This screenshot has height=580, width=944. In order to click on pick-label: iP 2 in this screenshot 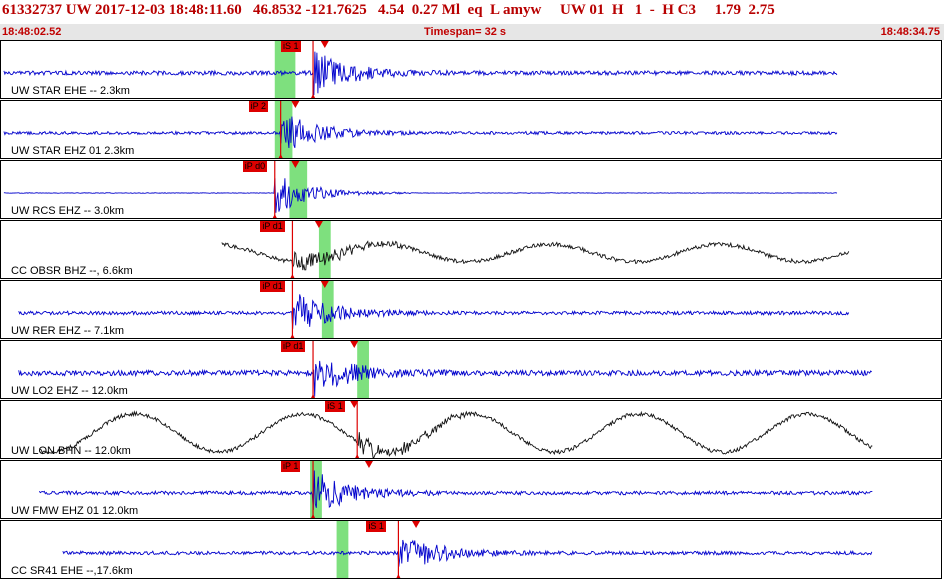, I will do `click(258, 106)`.